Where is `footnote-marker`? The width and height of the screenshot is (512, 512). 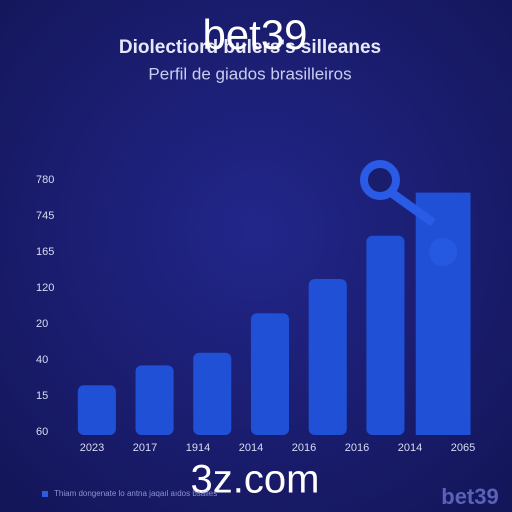 footnote-marker is located at coordinates (45, 494).